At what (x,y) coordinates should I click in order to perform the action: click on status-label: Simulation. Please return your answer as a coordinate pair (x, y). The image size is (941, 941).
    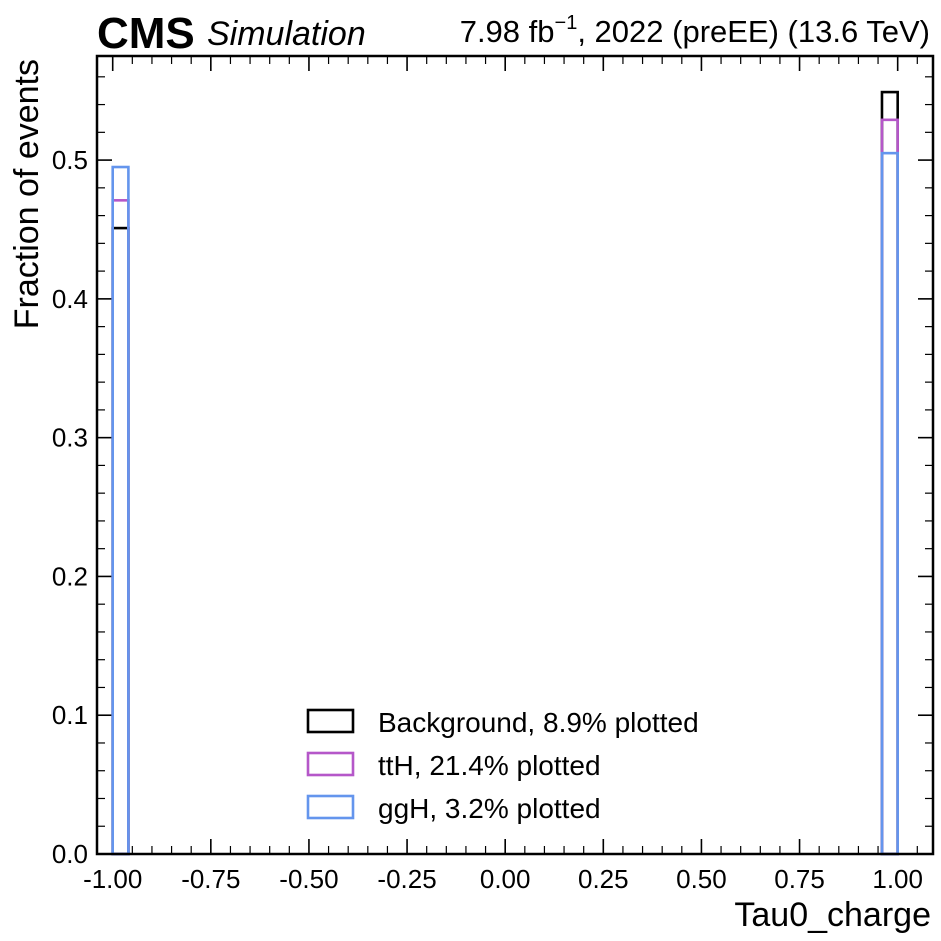
    Looking at the image, I should click on (286, 34).